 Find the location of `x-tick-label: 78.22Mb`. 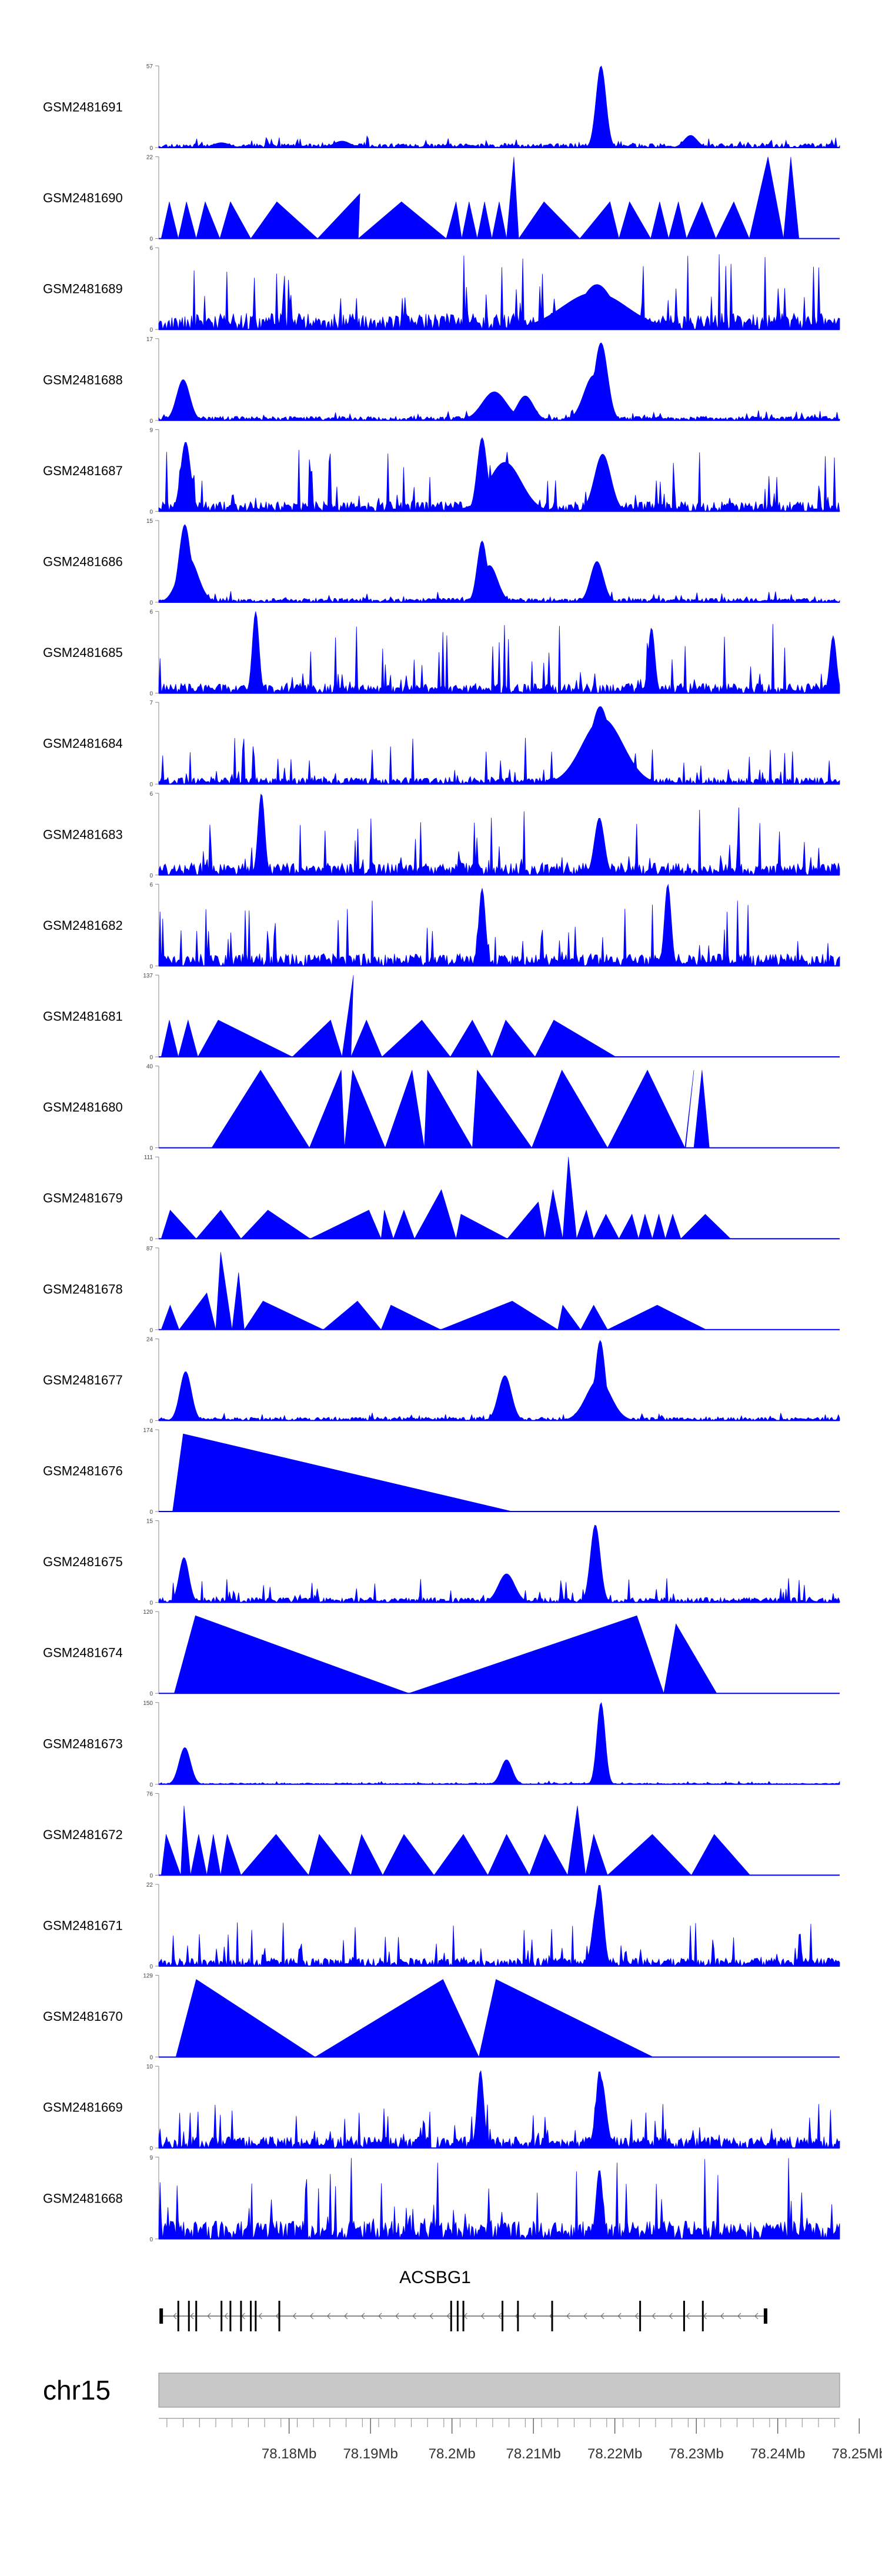

x-tick-label: 78.22Mb is located at coordinates (614, 2454).